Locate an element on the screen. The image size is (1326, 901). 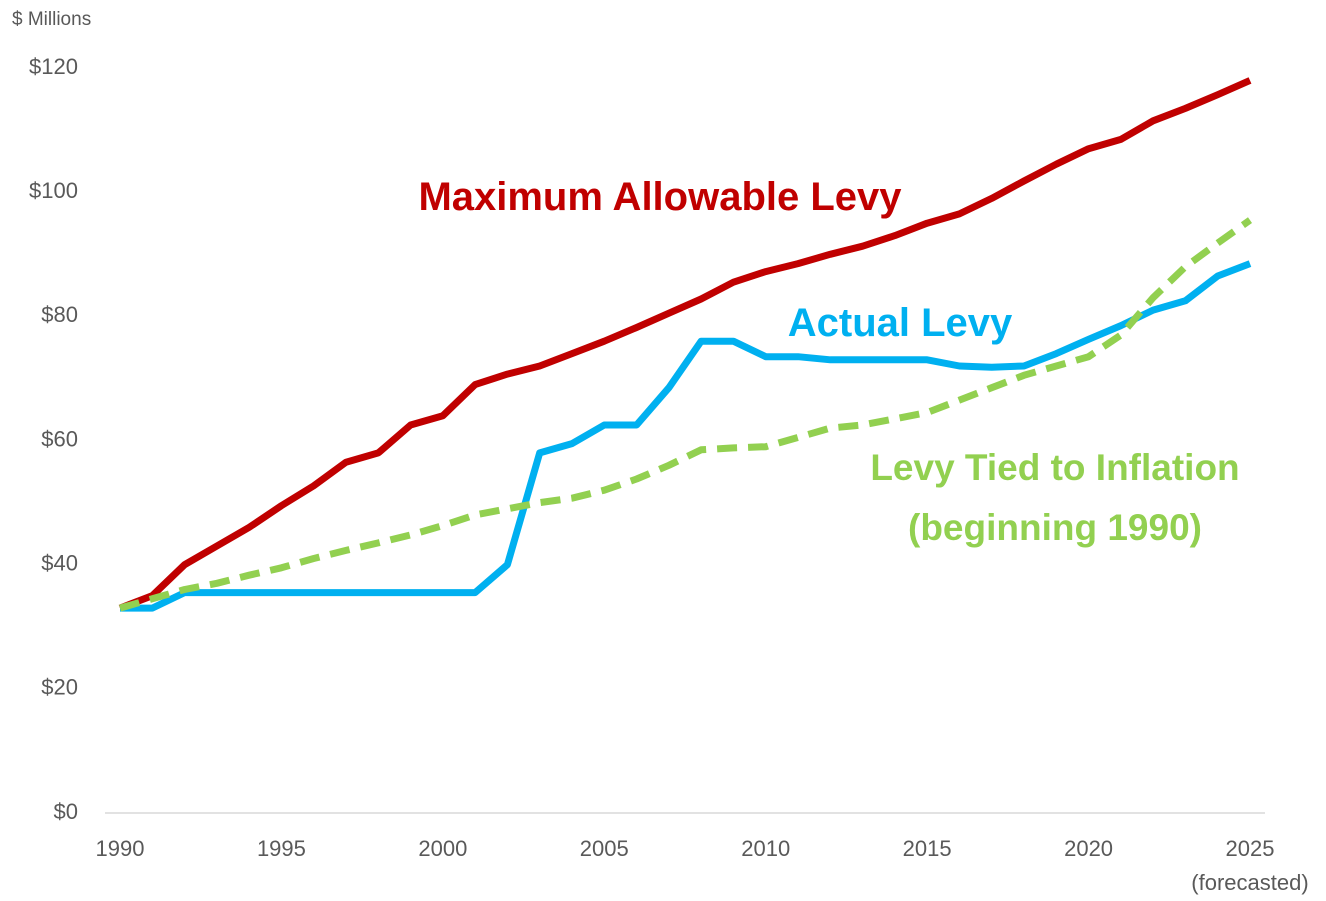
series-label: Actual Levy is located at coordinates (900, 323).